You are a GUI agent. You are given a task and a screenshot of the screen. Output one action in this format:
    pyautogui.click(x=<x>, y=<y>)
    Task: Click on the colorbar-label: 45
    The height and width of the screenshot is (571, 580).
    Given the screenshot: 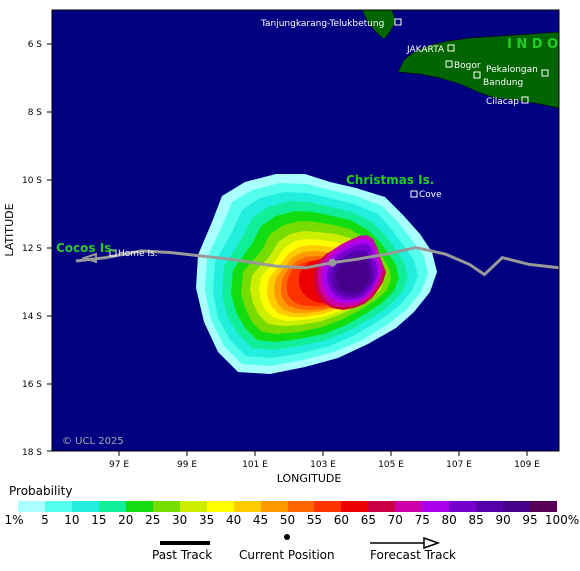 What is the action you would take?
    pyautogui.click(x=260, y=520)
    